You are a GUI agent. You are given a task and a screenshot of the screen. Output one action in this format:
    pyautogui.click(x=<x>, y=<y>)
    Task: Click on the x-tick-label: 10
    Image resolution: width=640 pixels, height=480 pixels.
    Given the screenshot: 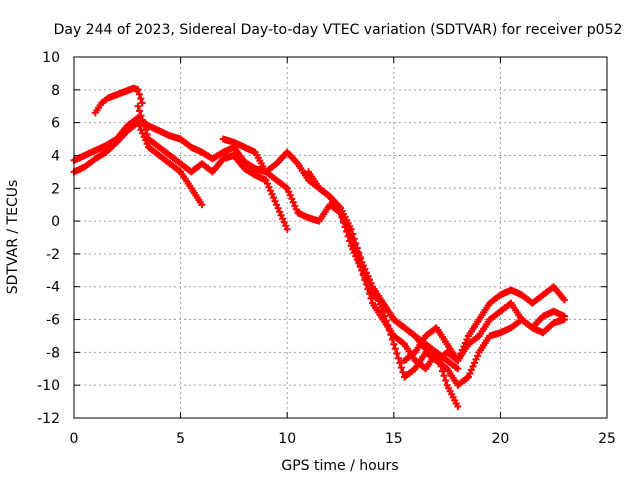 What is the action you would take?
    pyautogui.click(x=287, y=439)
    